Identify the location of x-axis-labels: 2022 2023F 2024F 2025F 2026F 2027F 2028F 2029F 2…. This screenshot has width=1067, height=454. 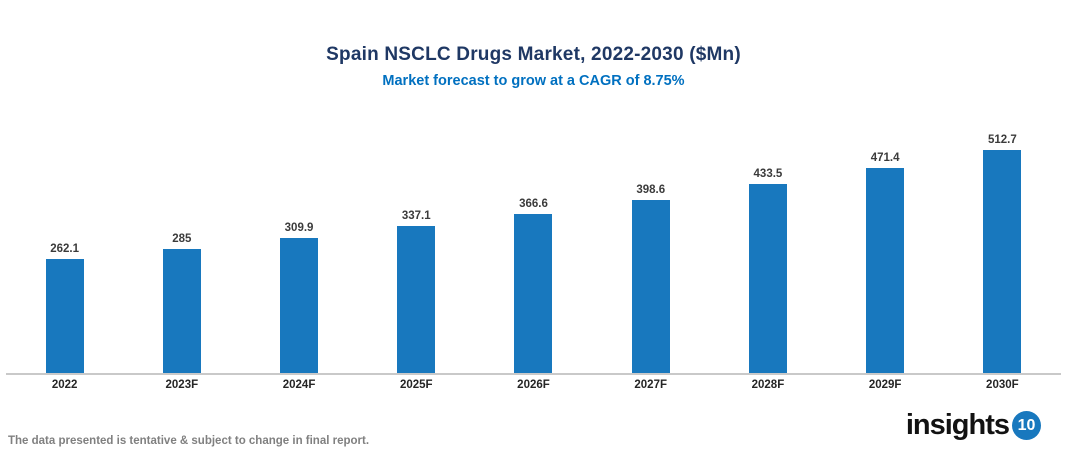
(533, 385).